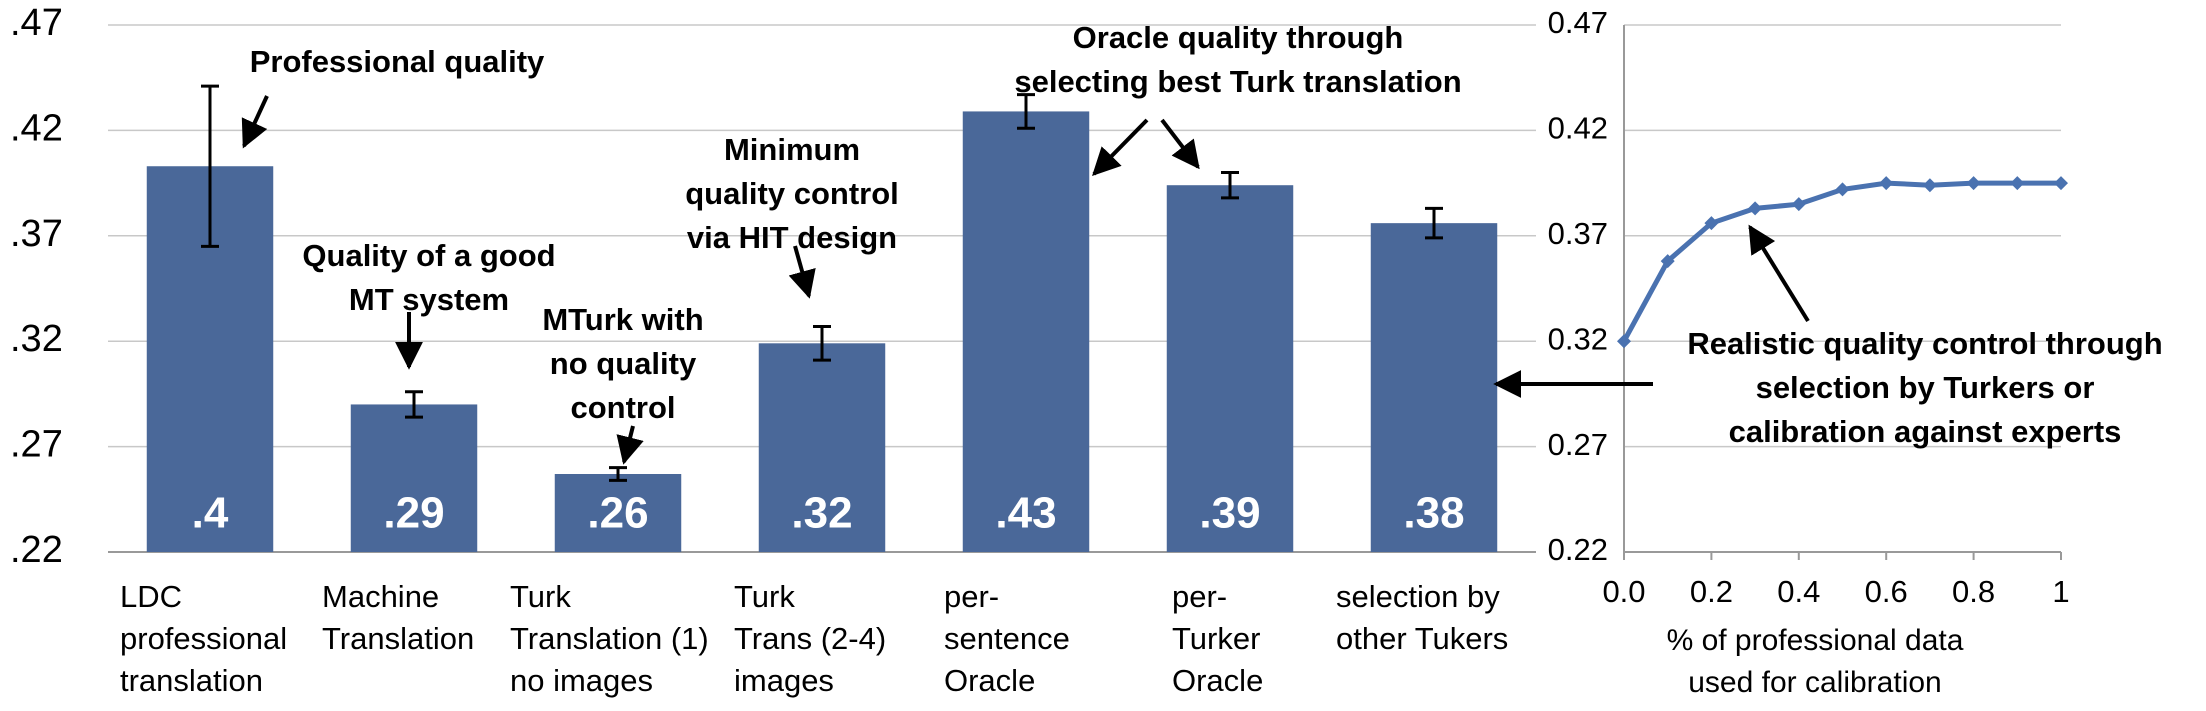  I want to click on line, so click(1841, 261).